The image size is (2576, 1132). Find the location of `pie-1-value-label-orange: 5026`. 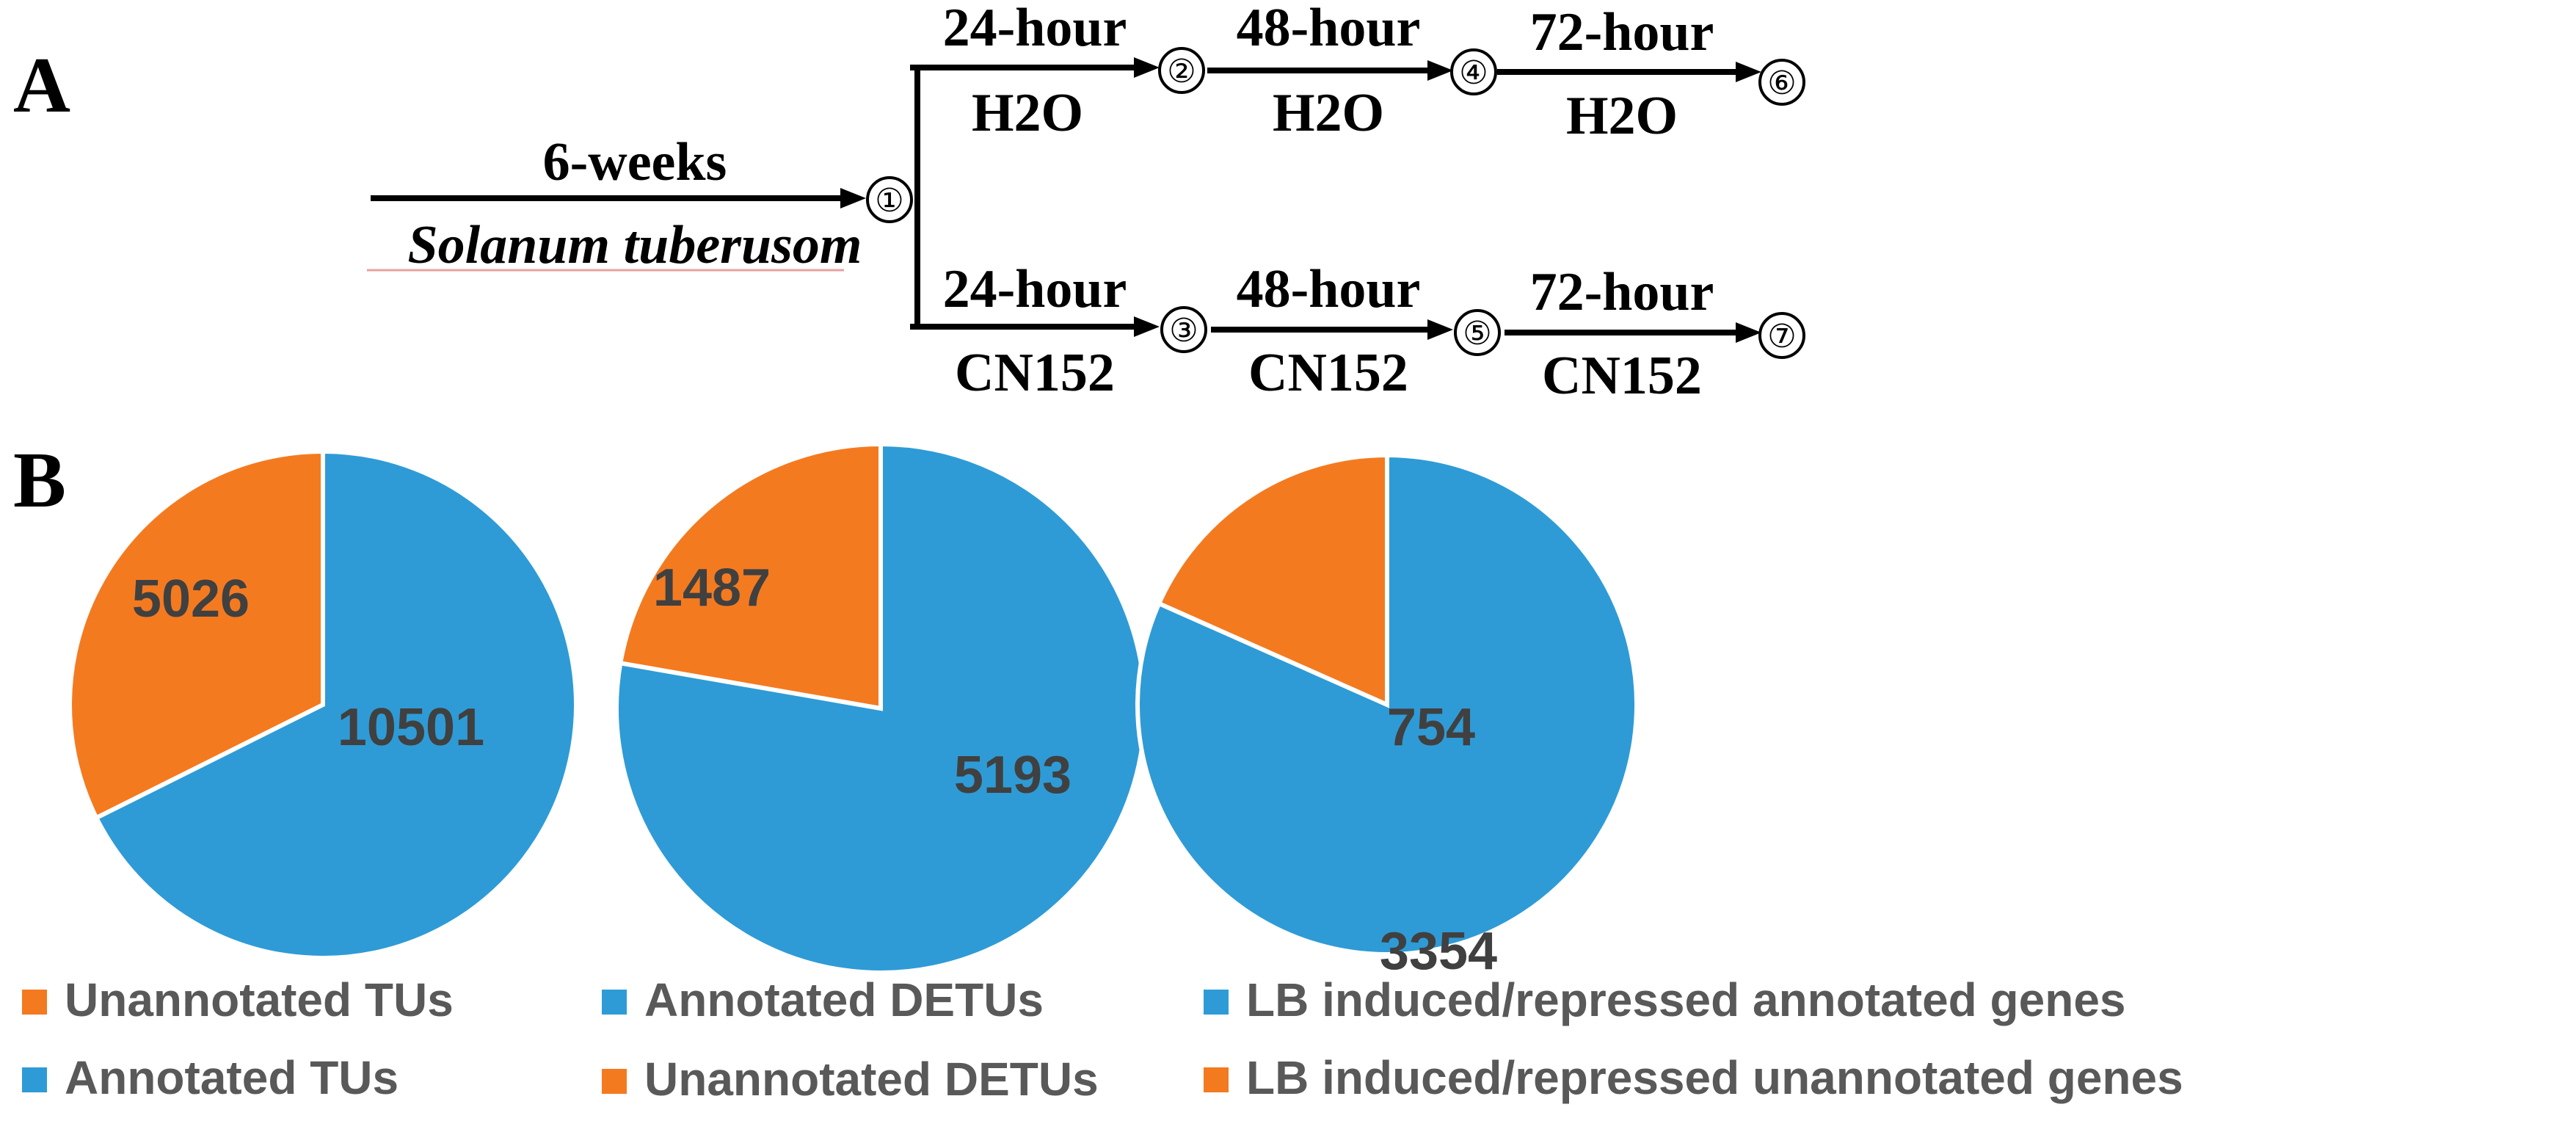

pie-1-value-label-orange: 5026 is located at coordinates (191, 599).